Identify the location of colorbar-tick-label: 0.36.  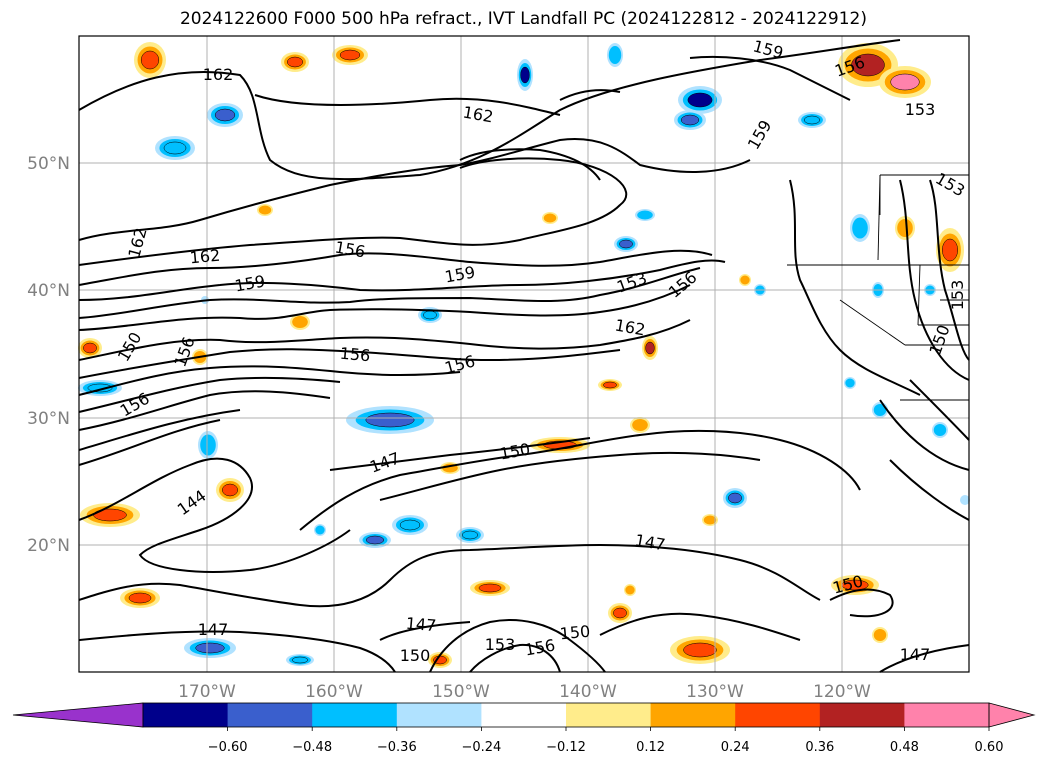
(819, 747).